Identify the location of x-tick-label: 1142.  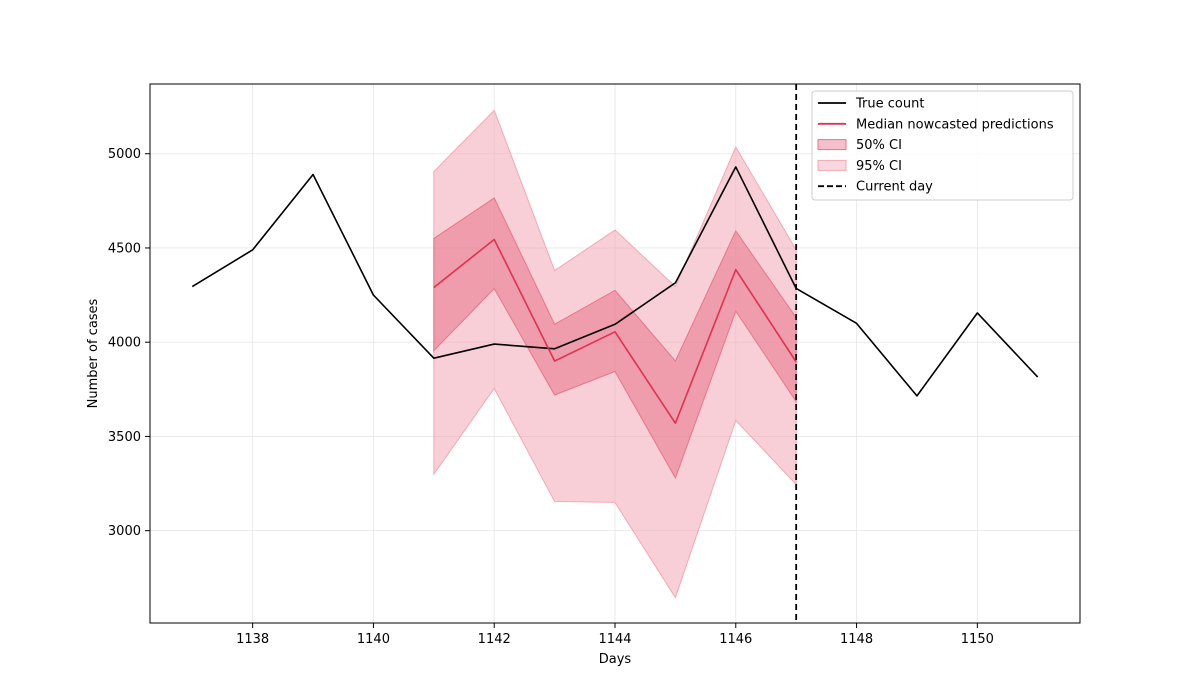
(494, 639).